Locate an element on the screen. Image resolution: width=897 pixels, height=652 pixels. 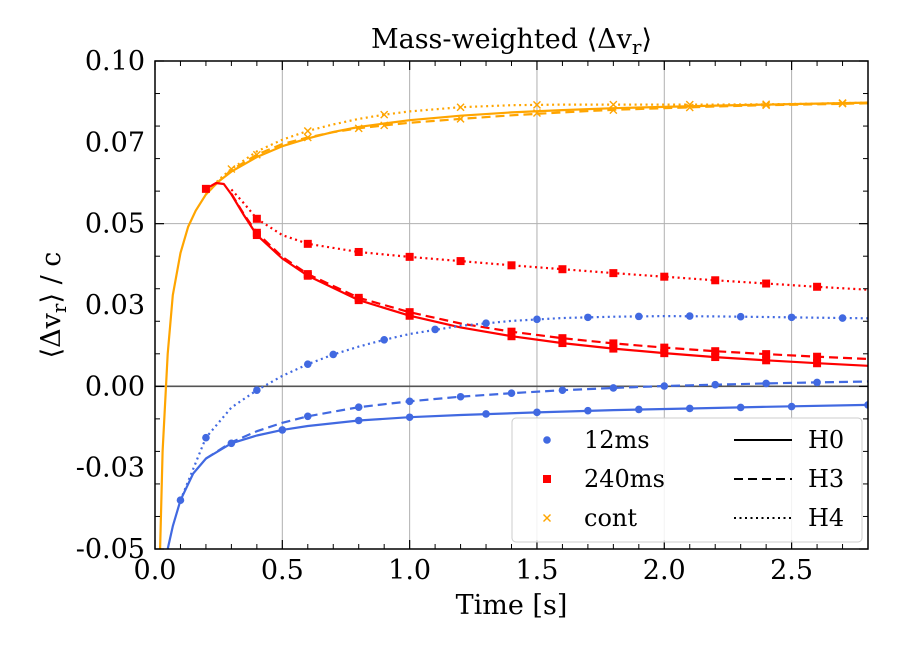
series-240ms-h4 is located at coordinates (549, 239).